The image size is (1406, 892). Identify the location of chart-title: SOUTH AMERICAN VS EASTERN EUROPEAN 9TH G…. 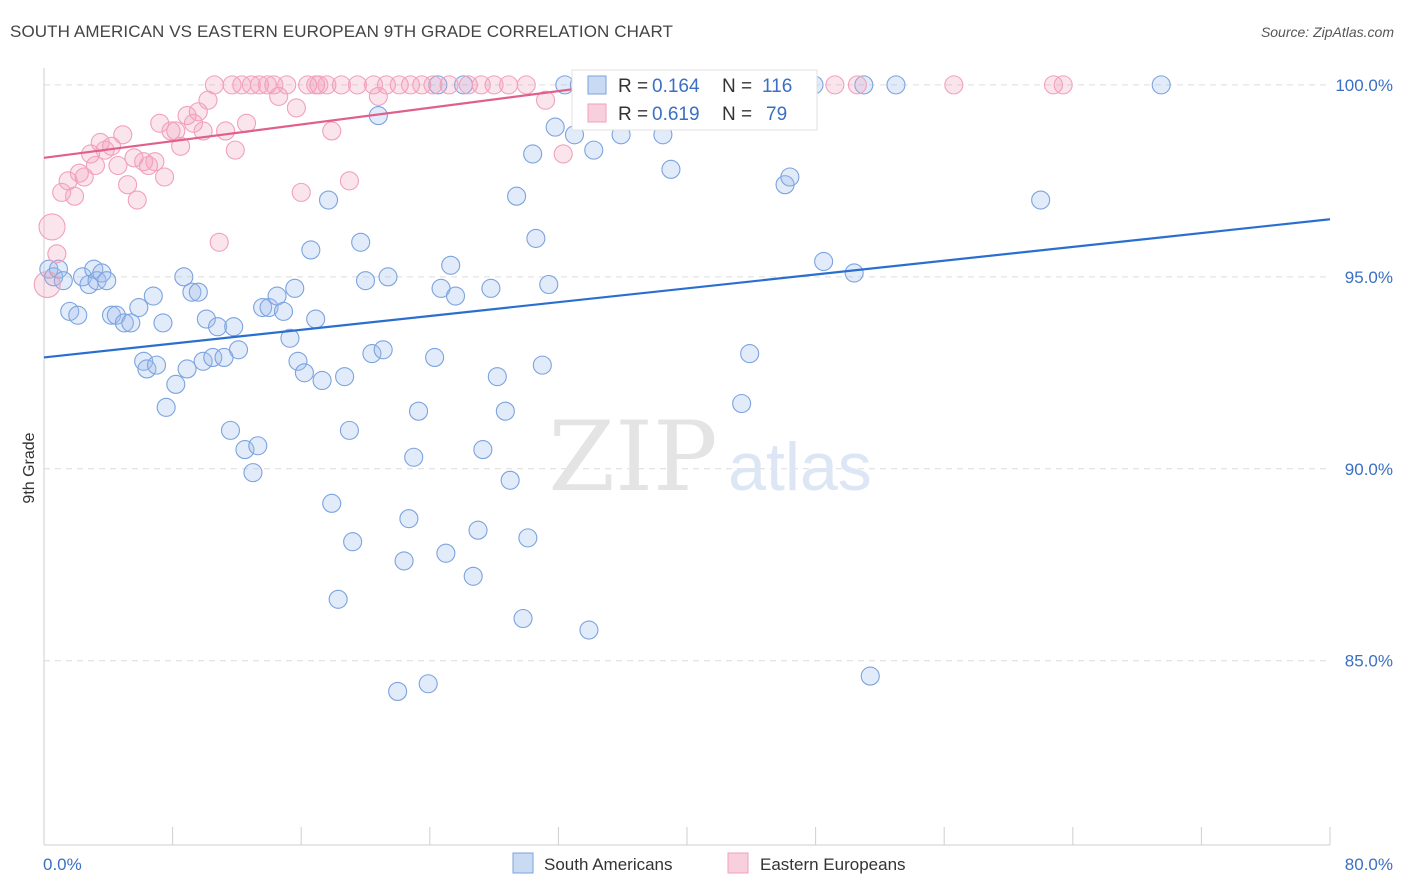
(342, 31).